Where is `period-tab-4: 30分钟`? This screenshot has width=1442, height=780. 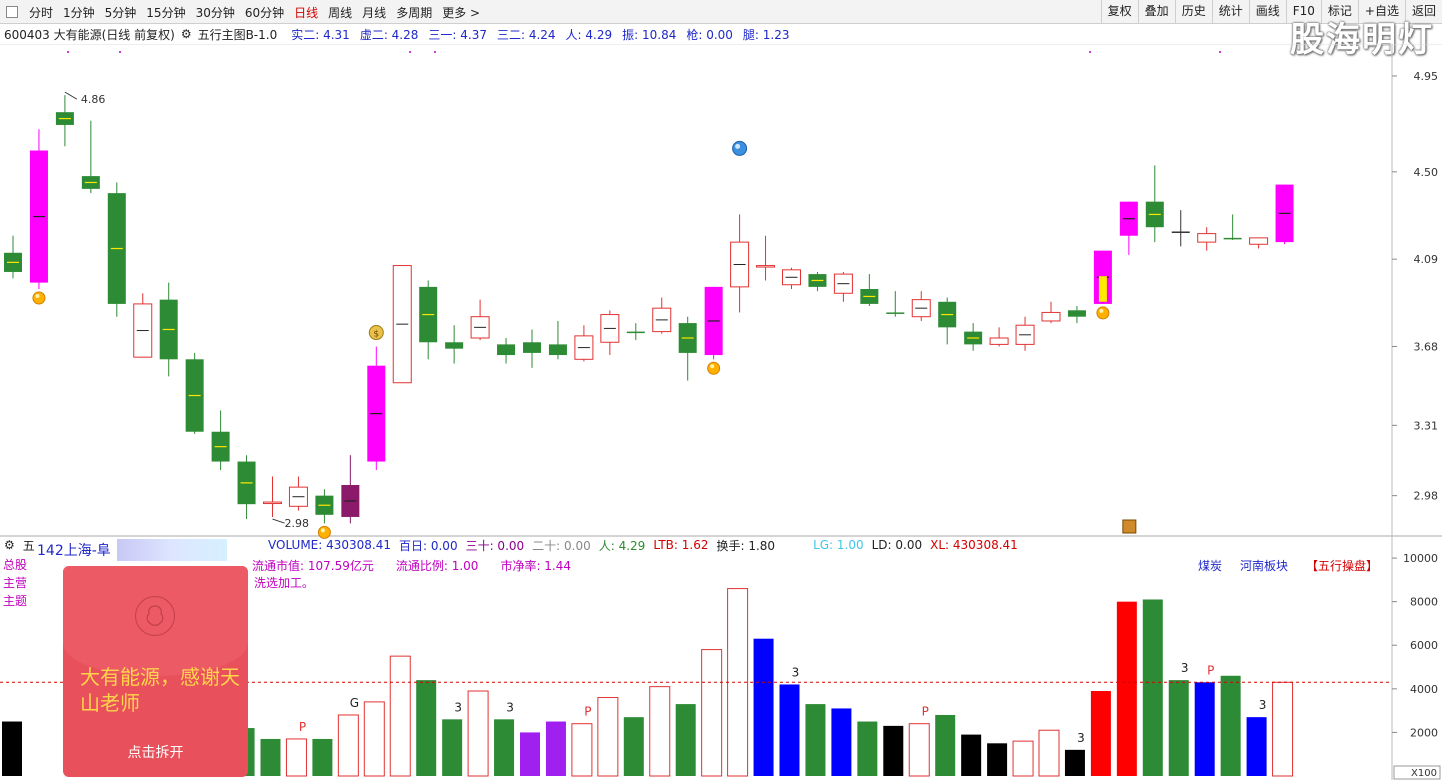
period-tab-4: 30分钟 is located at coordinates (215, 12).